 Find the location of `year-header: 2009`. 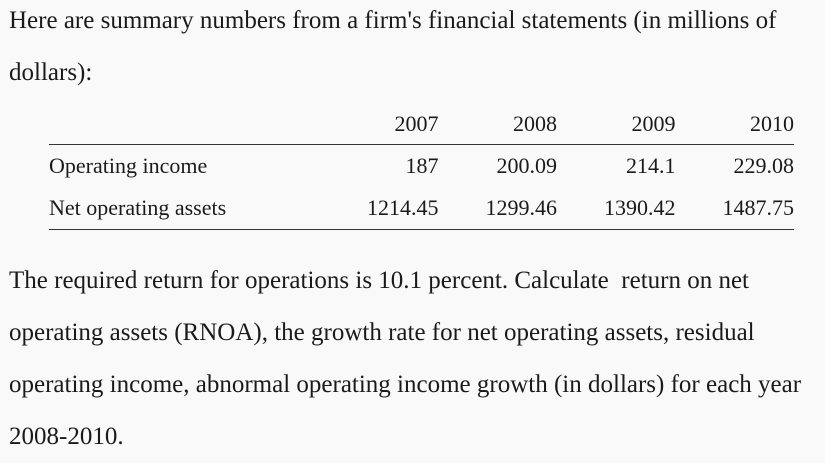

year-header: 2009 is located at coordinates (616, 124).